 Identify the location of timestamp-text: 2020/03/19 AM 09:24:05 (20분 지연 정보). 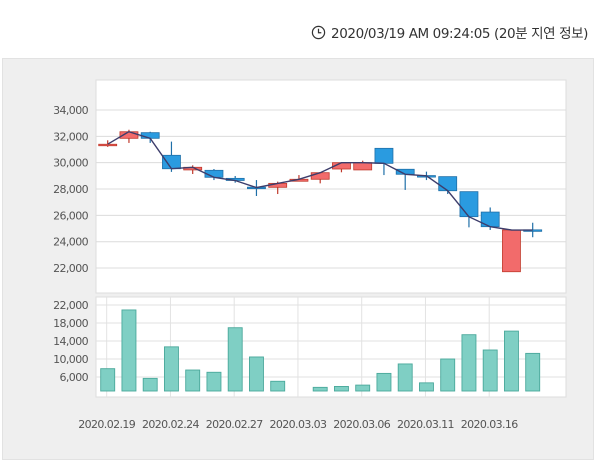
(459, 34).